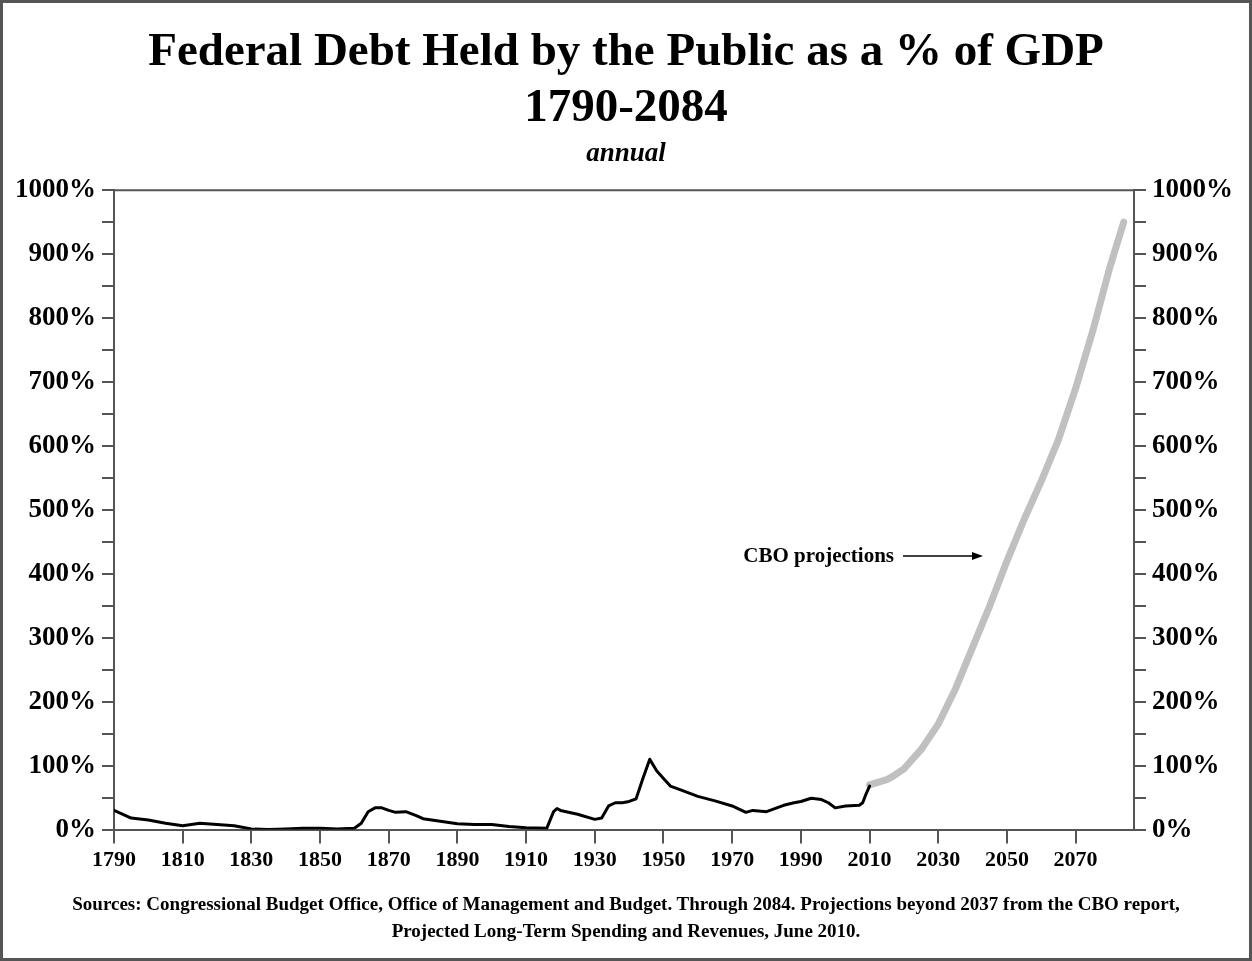 The image size is (1252, 961). I want to click on y-tick-label: 600%, so click(62, 443).